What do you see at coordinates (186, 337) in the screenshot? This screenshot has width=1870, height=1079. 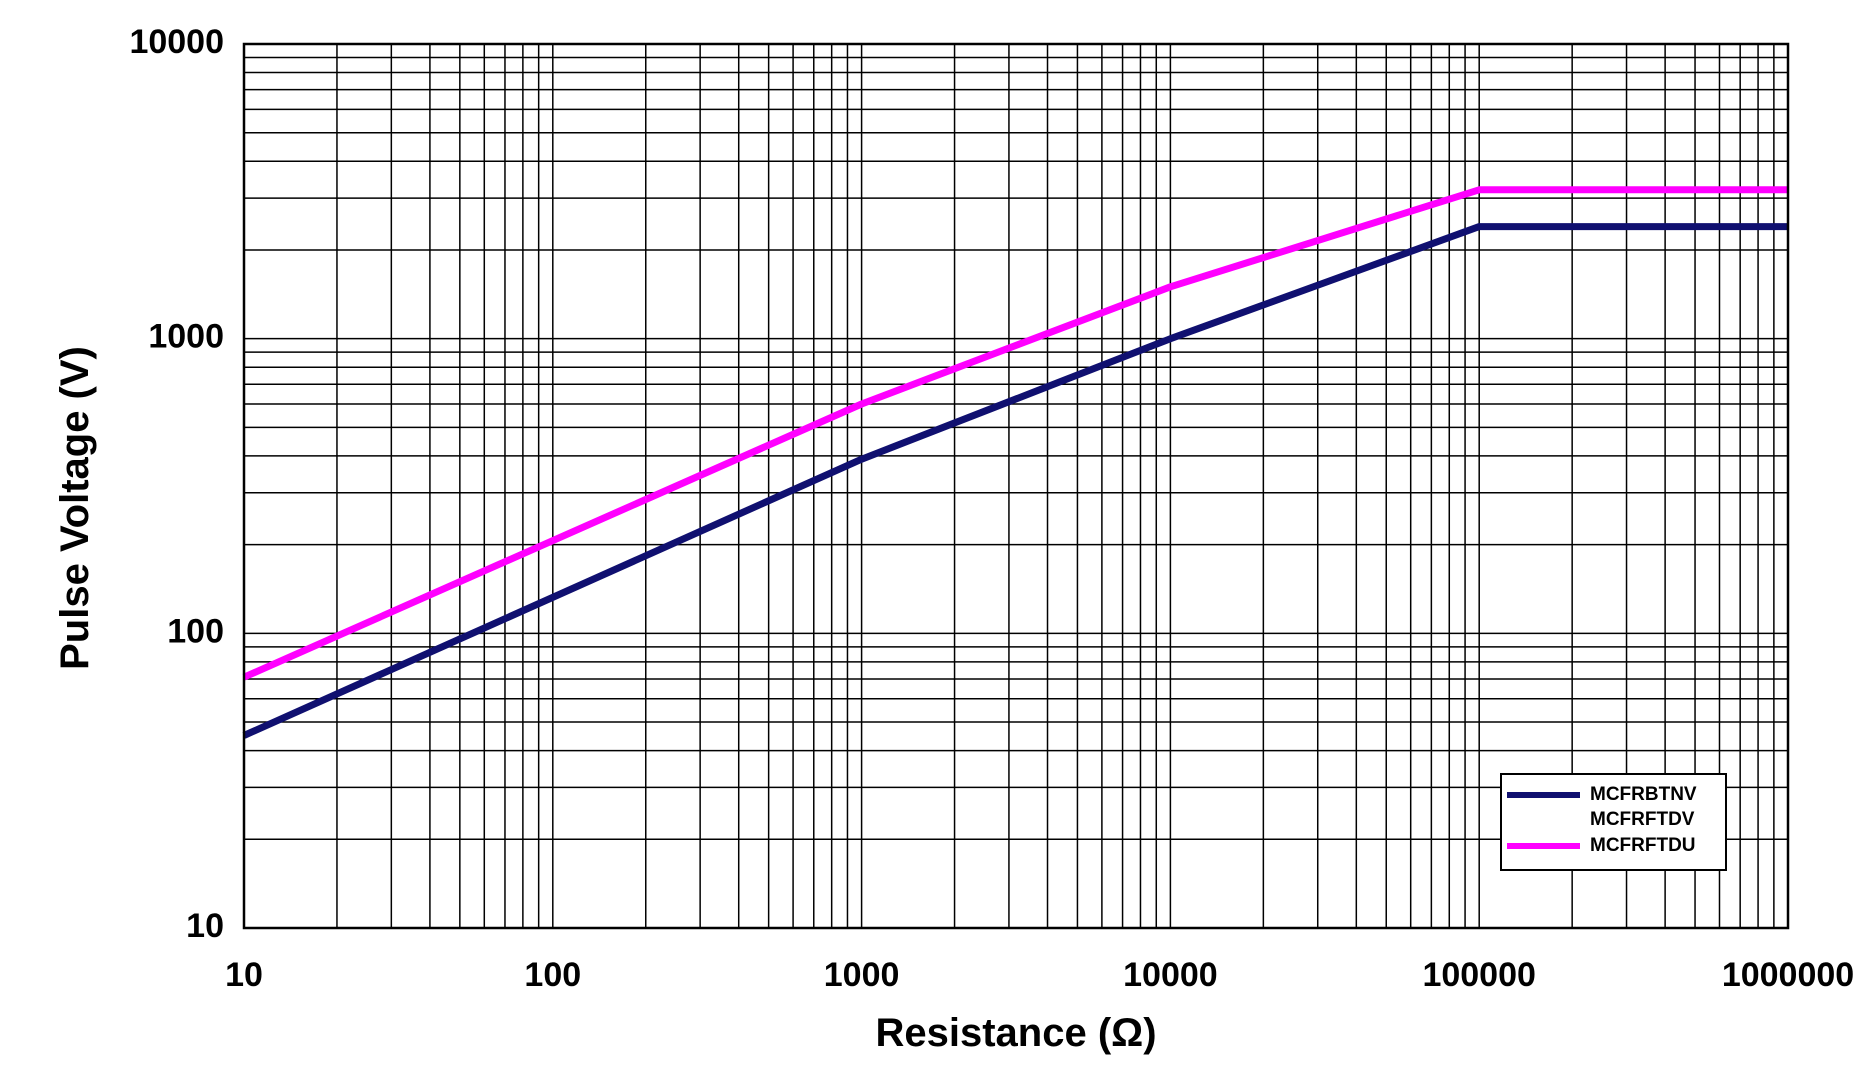 I see `y-tick-label: 1000` at bounding box center [186, 337].